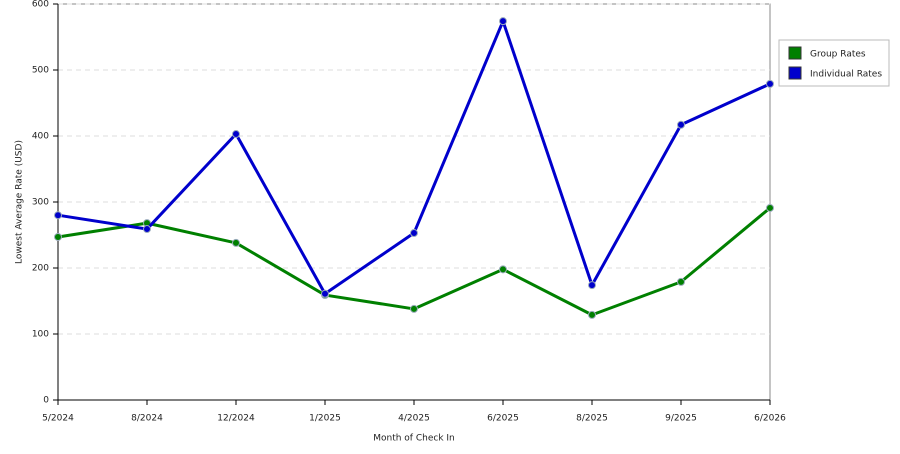 This screenshot has height=454, width=900. I want to click on y-tick-label: 200, so click(40, 269).